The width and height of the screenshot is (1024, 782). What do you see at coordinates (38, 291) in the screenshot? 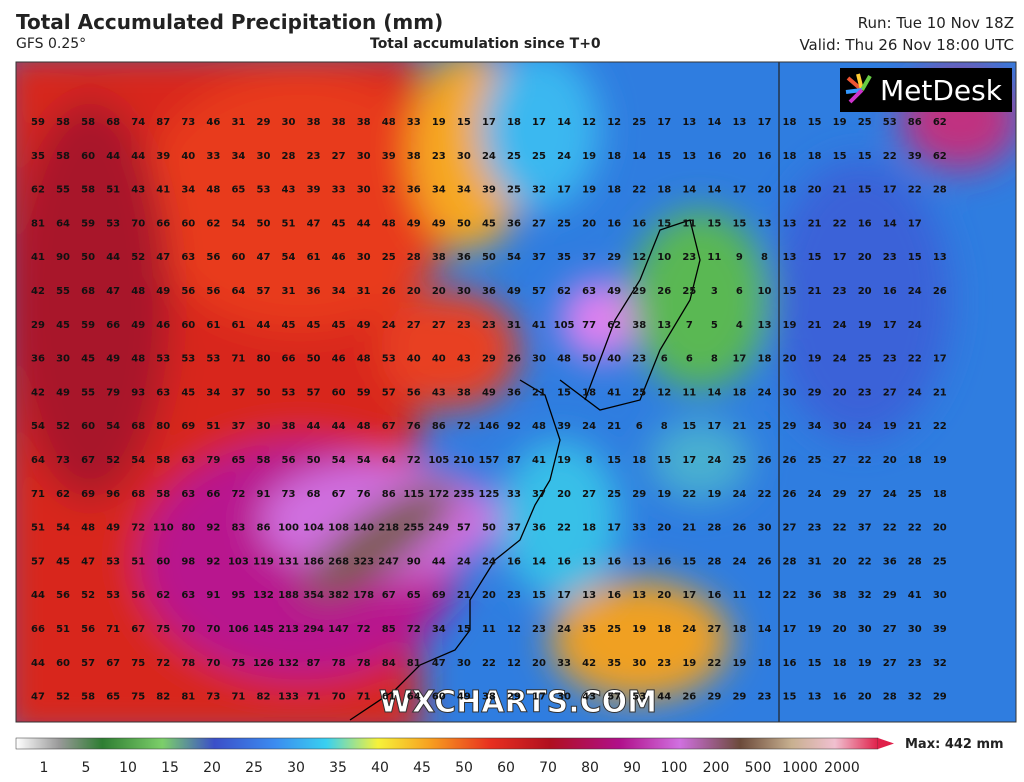
I see `grid-value: 42` at bounding box center [38, 291].